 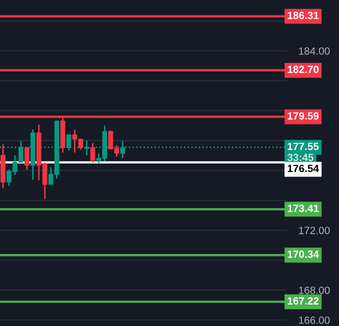 What do you see at coordinates (303, 254) in the screenshot?
I see `ref-line-label: 170.34` at bounding box center [303, 254].